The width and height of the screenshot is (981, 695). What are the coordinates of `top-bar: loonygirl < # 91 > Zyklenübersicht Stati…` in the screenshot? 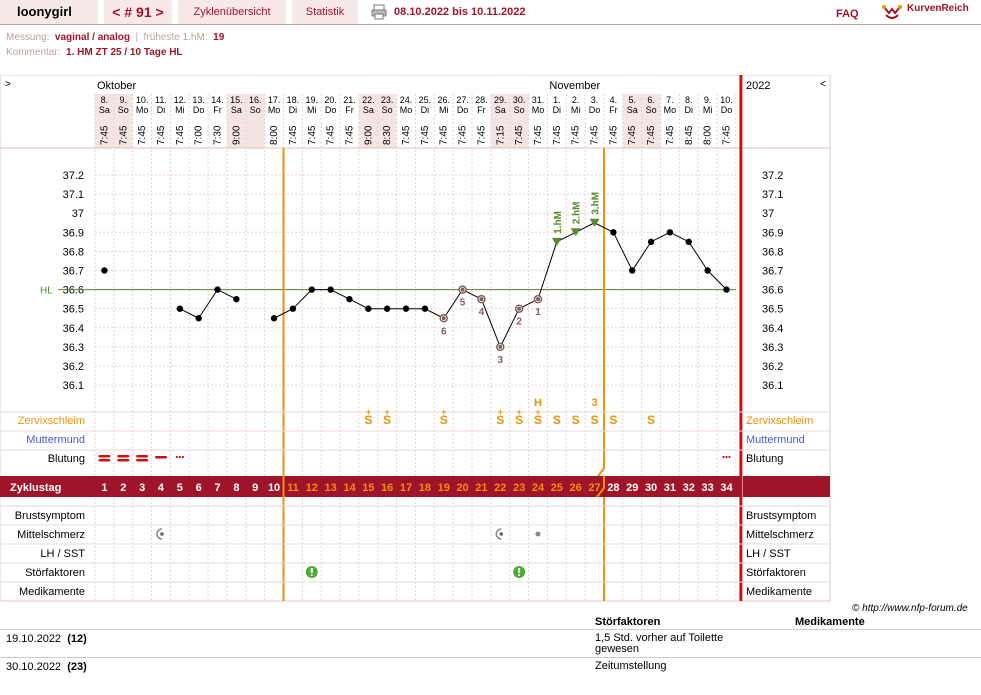 It's located at (490, 12).